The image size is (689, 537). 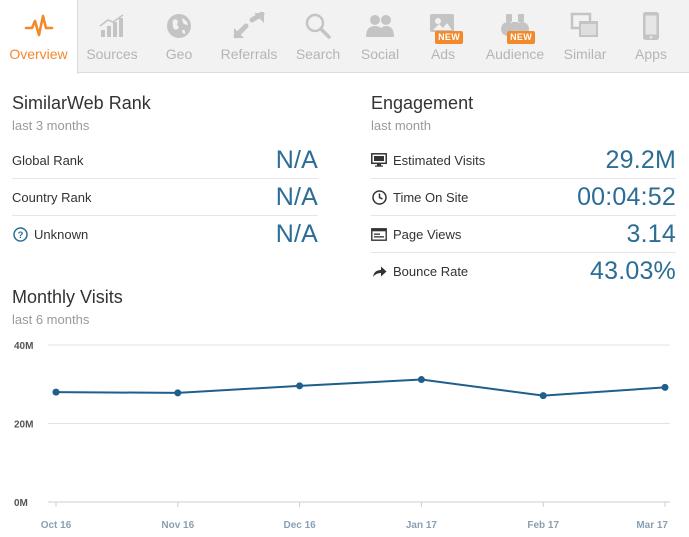 What do you see at coordinates (422, 103) in the screenshot?
I see `engagement-title: Engagement` at bounding box center [422, 103].